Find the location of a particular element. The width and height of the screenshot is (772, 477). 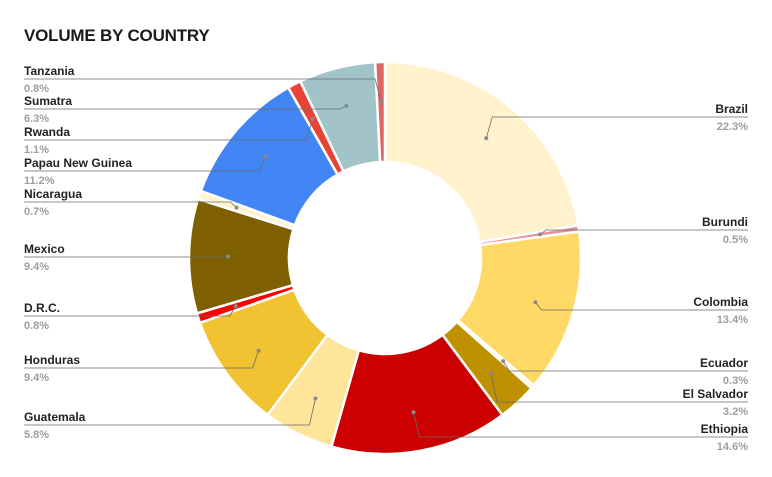

slice-label-name: Rwanda is located at coordinates (47, 132).